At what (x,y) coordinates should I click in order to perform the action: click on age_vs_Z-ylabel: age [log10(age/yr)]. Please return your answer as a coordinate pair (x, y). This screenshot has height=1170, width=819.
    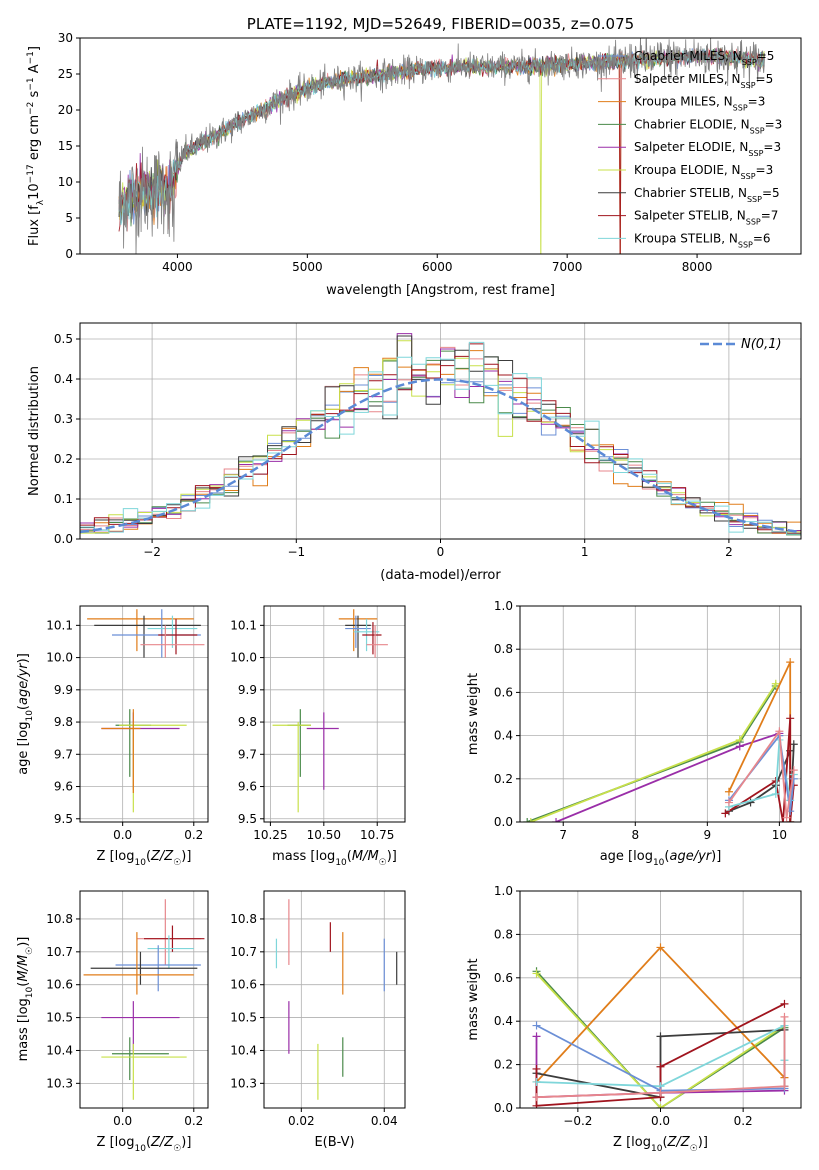
    Looking at the image, I should click on (25, 714).